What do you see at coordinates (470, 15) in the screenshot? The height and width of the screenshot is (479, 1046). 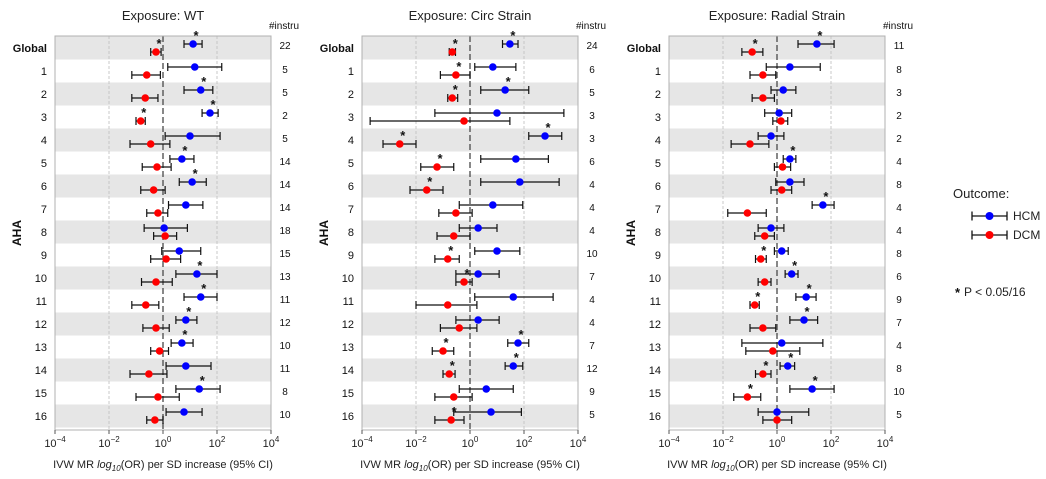 I see `panel-title: Exposure: Circ Strain` at bounding box center [470, 15].